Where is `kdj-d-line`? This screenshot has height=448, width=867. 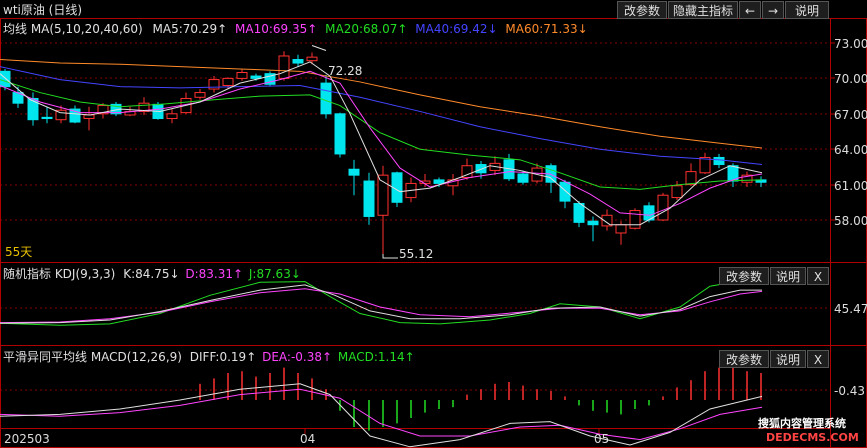 kdj-d-line is located at coordinates (381, 306).